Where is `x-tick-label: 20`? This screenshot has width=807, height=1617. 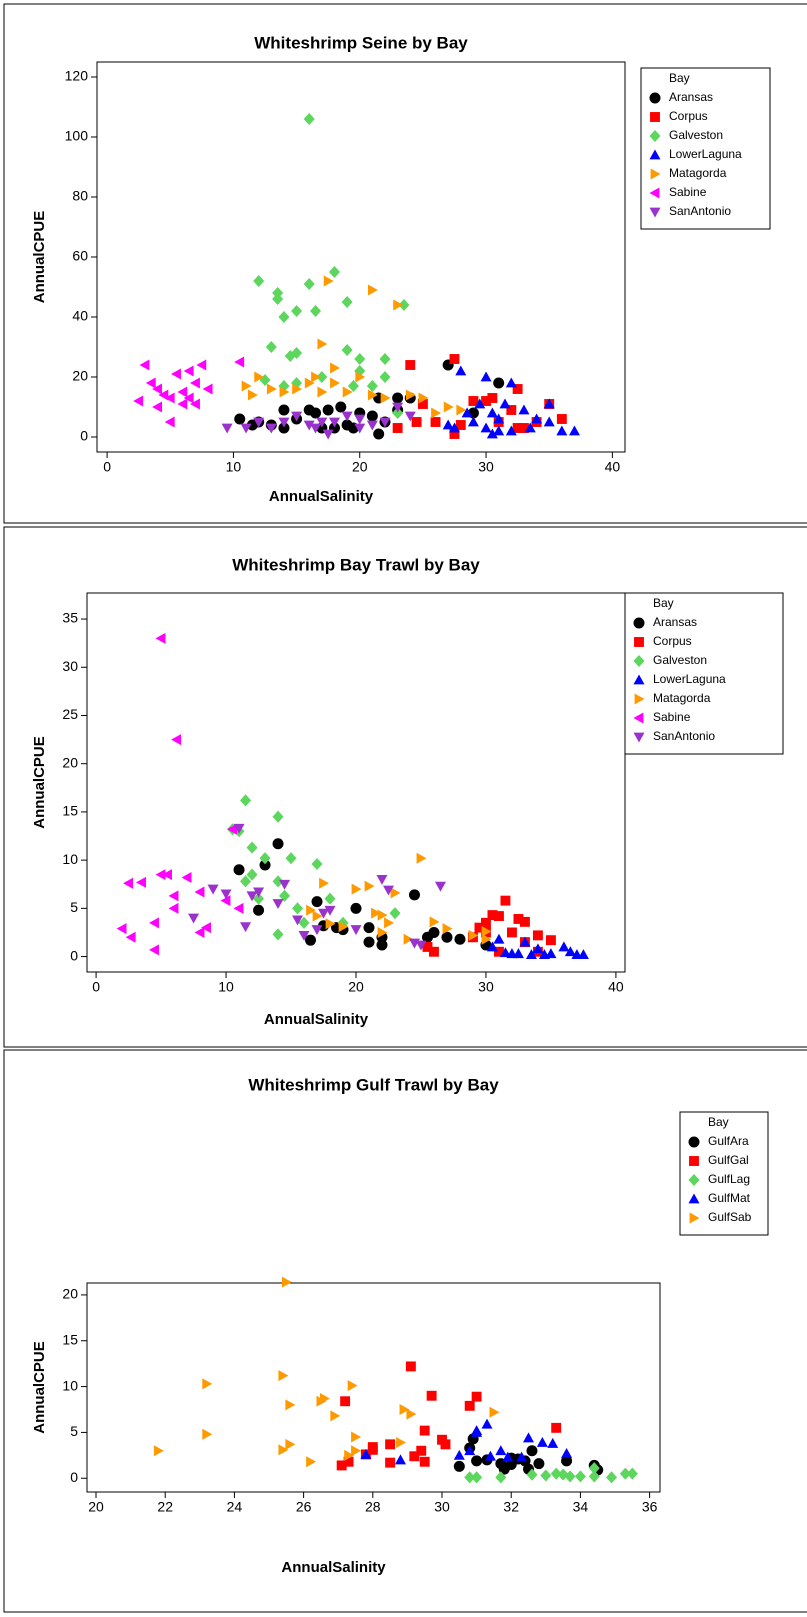 x-tick-label: 20 is located at coordinates (356, 987).